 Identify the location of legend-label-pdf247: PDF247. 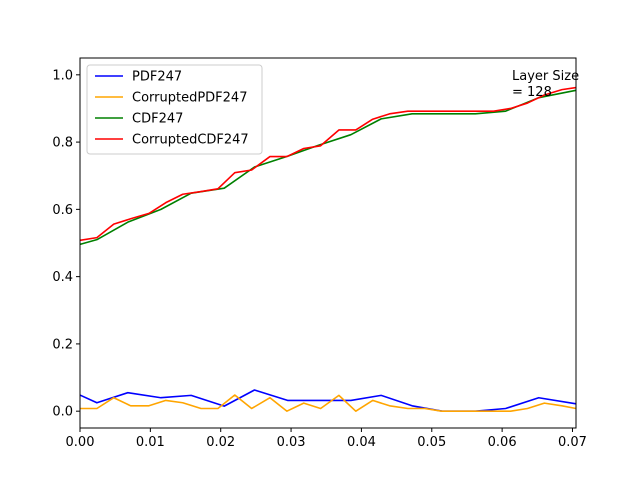
(157, 77).